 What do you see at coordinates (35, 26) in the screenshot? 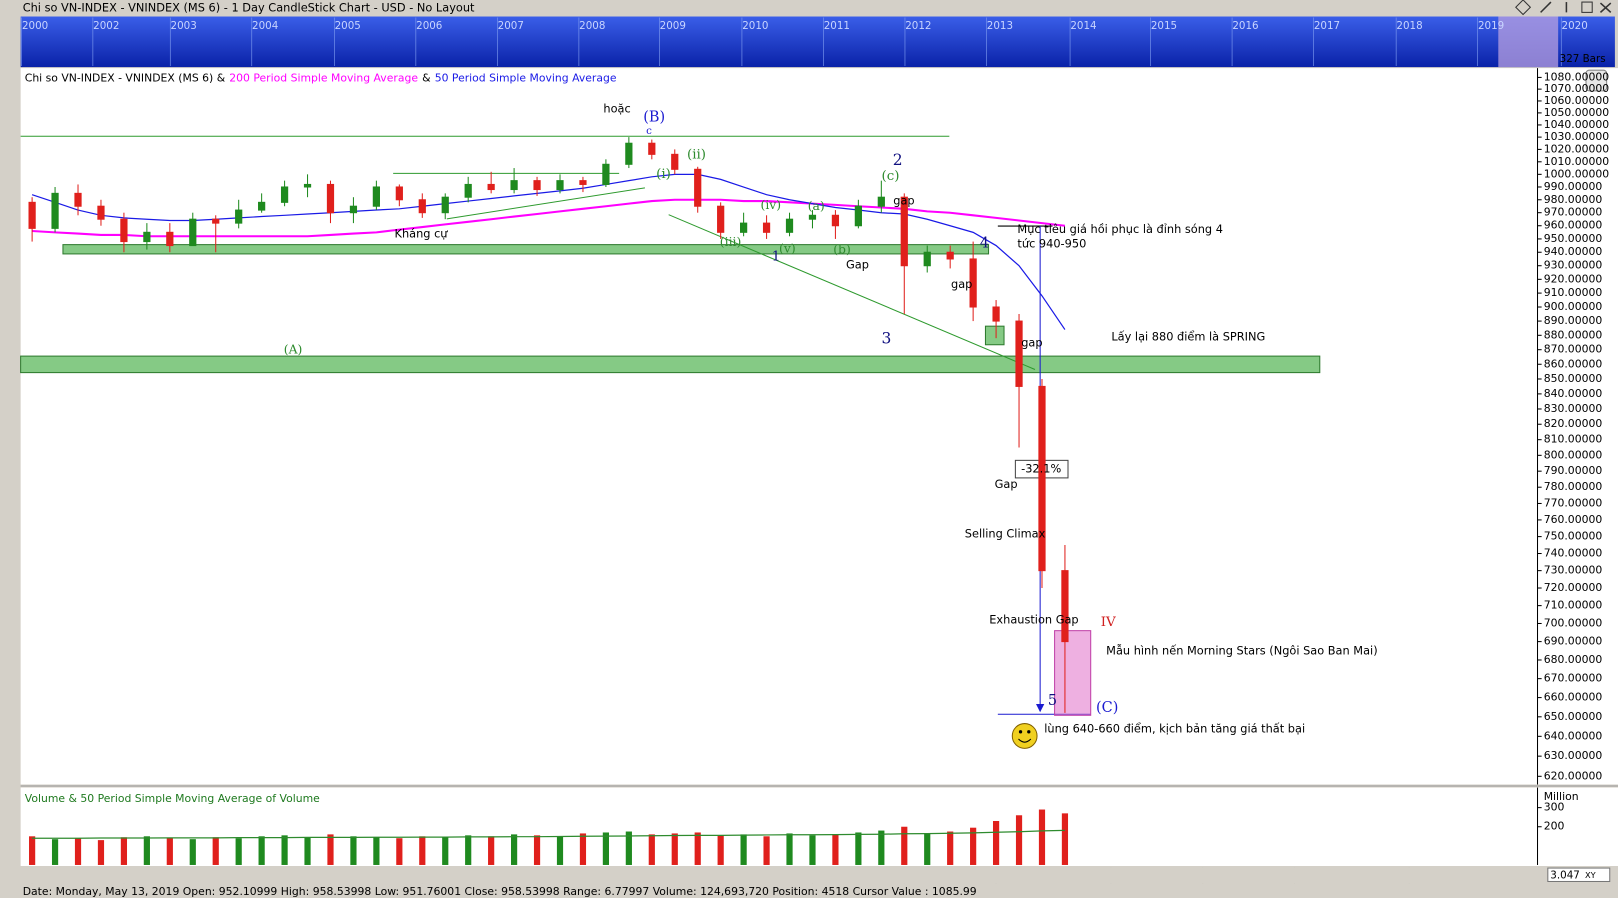
I see `overview-year: 2000` at bounding box center [35, 26].